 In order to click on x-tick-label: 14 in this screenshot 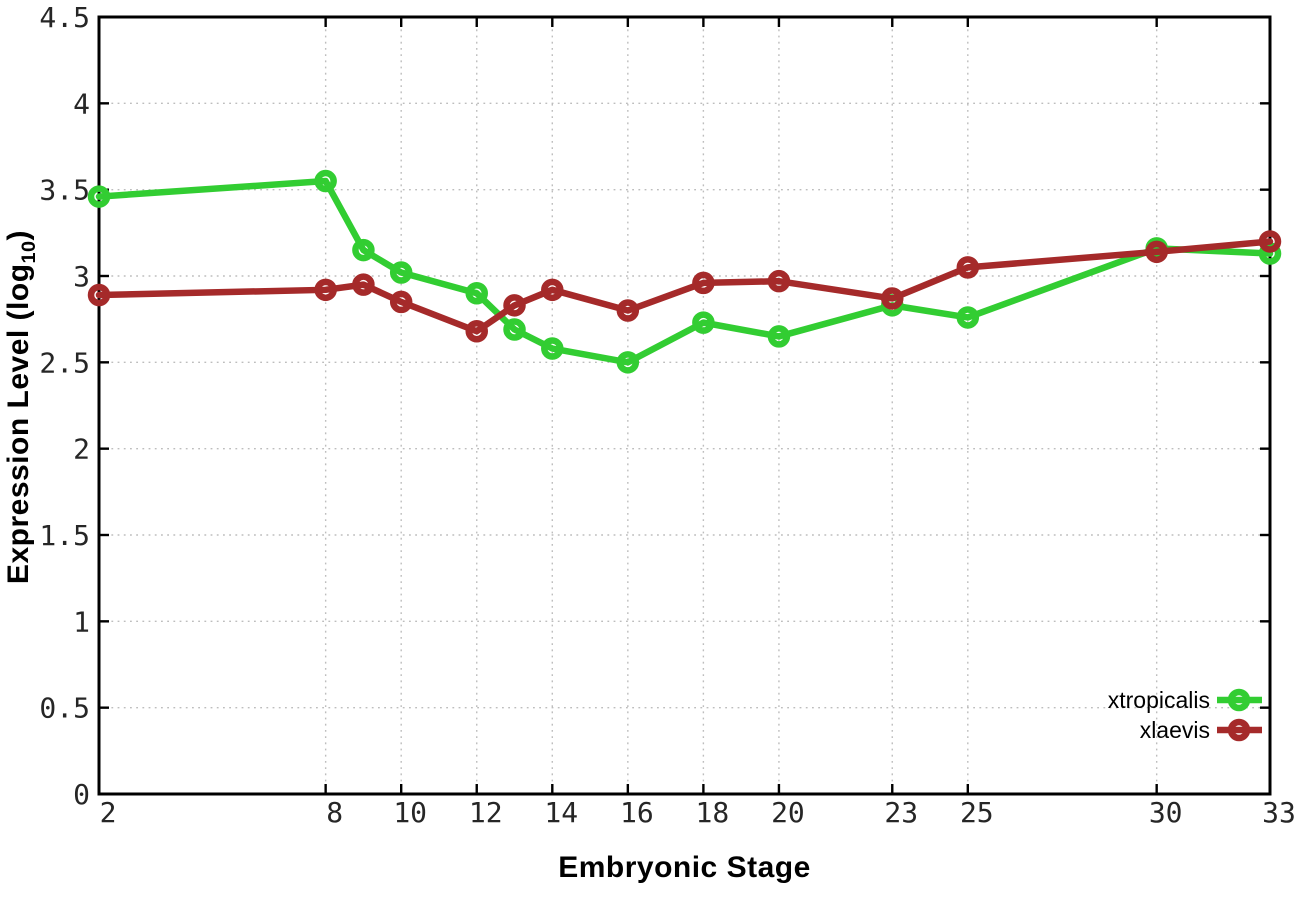, I will do `click(561, 812)`.